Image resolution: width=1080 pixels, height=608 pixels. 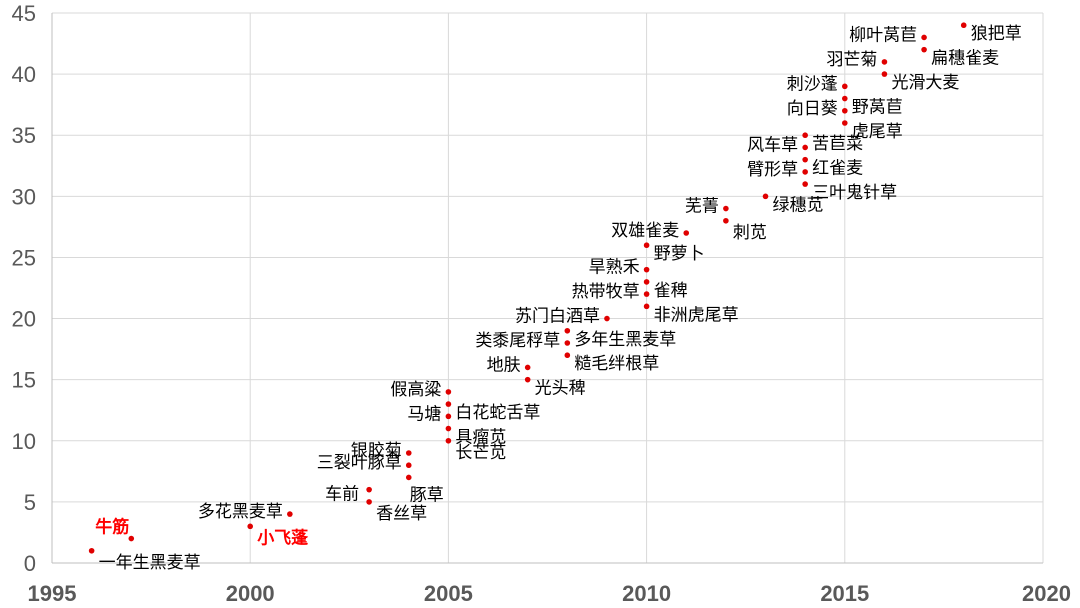 I want to click on point-label: 长芒苋, so click(x=480, y=453).